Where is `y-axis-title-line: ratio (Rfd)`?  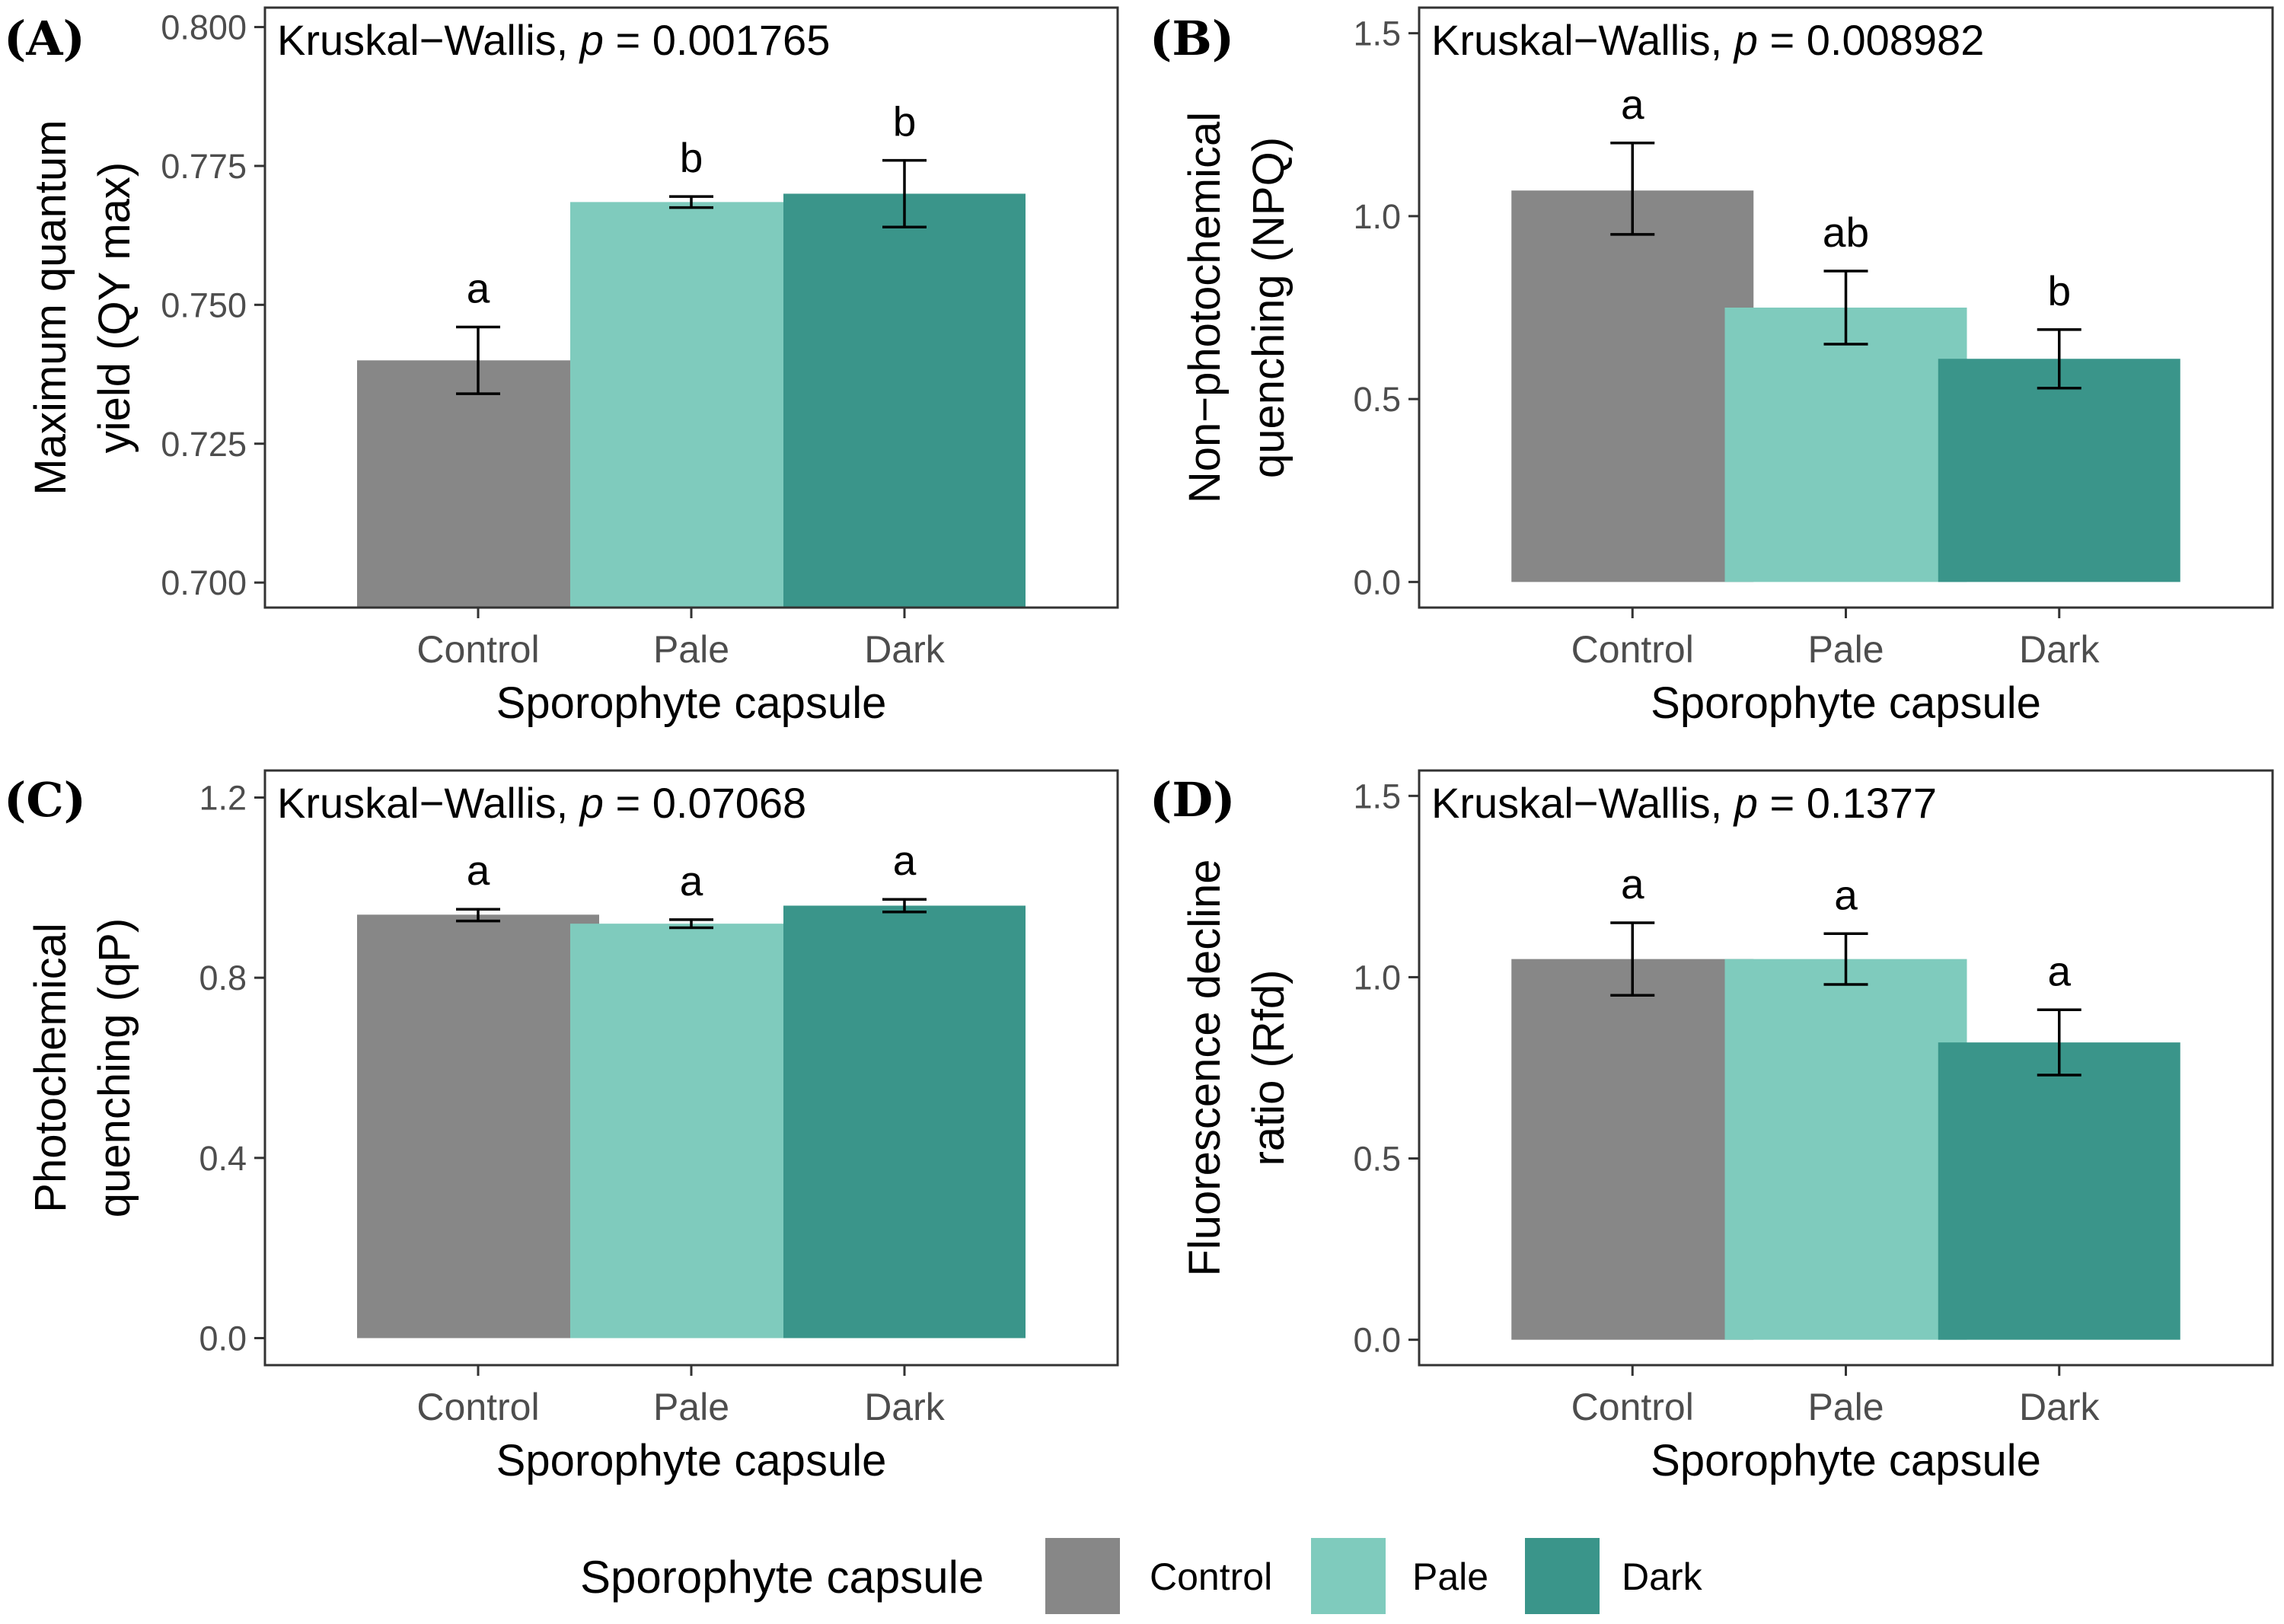
y-axis-title-line: ratio (Rfd) is located at coordinates (1269, 1068).